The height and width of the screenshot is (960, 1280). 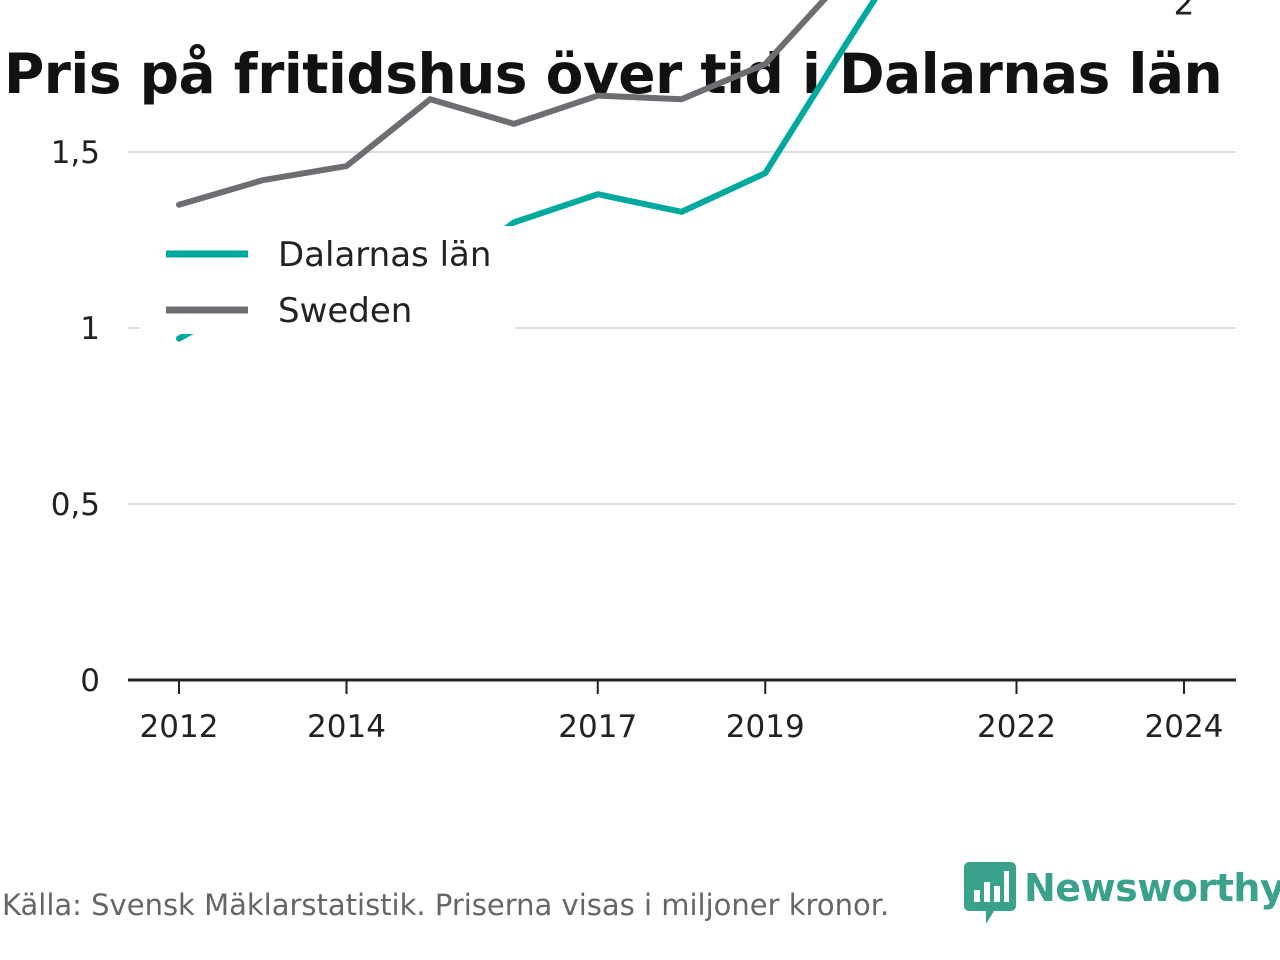 I want to click on newsworthy-logo-icon, so click(x=990, y=893).